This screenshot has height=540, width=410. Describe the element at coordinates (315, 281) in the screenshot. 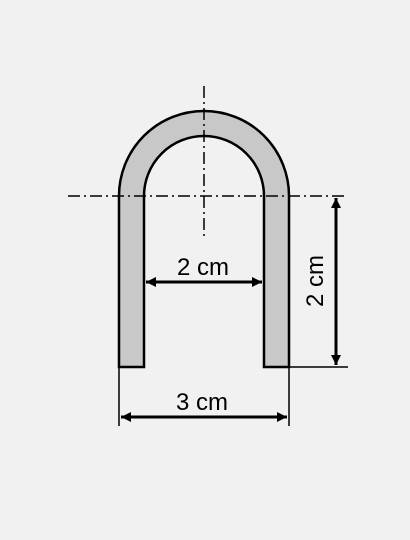

I see `leg-height-label: 2 cm` at that location.